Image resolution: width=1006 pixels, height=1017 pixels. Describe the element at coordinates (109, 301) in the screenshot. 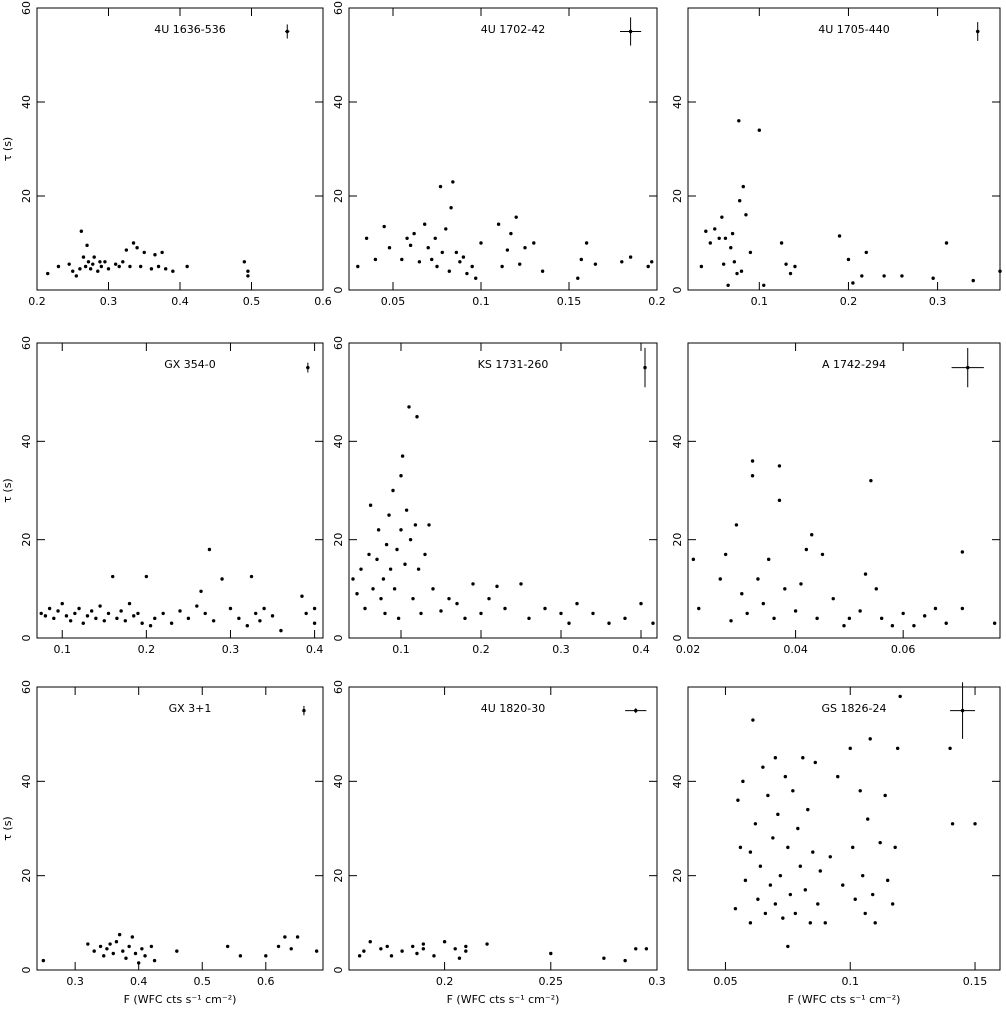

I see `x-tick-label: 0.3` at that location.